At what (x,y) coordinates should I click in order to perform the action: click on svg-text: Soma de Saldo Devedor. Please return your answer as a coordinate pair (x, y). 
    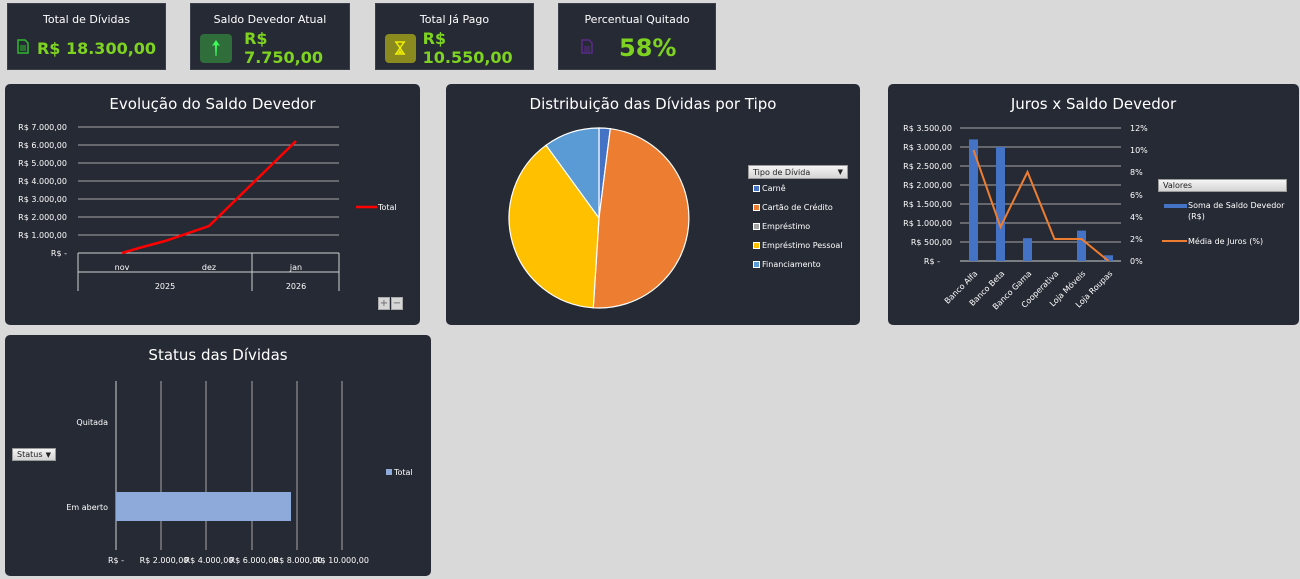
    Looking at the image, I should click on (1236, 205).